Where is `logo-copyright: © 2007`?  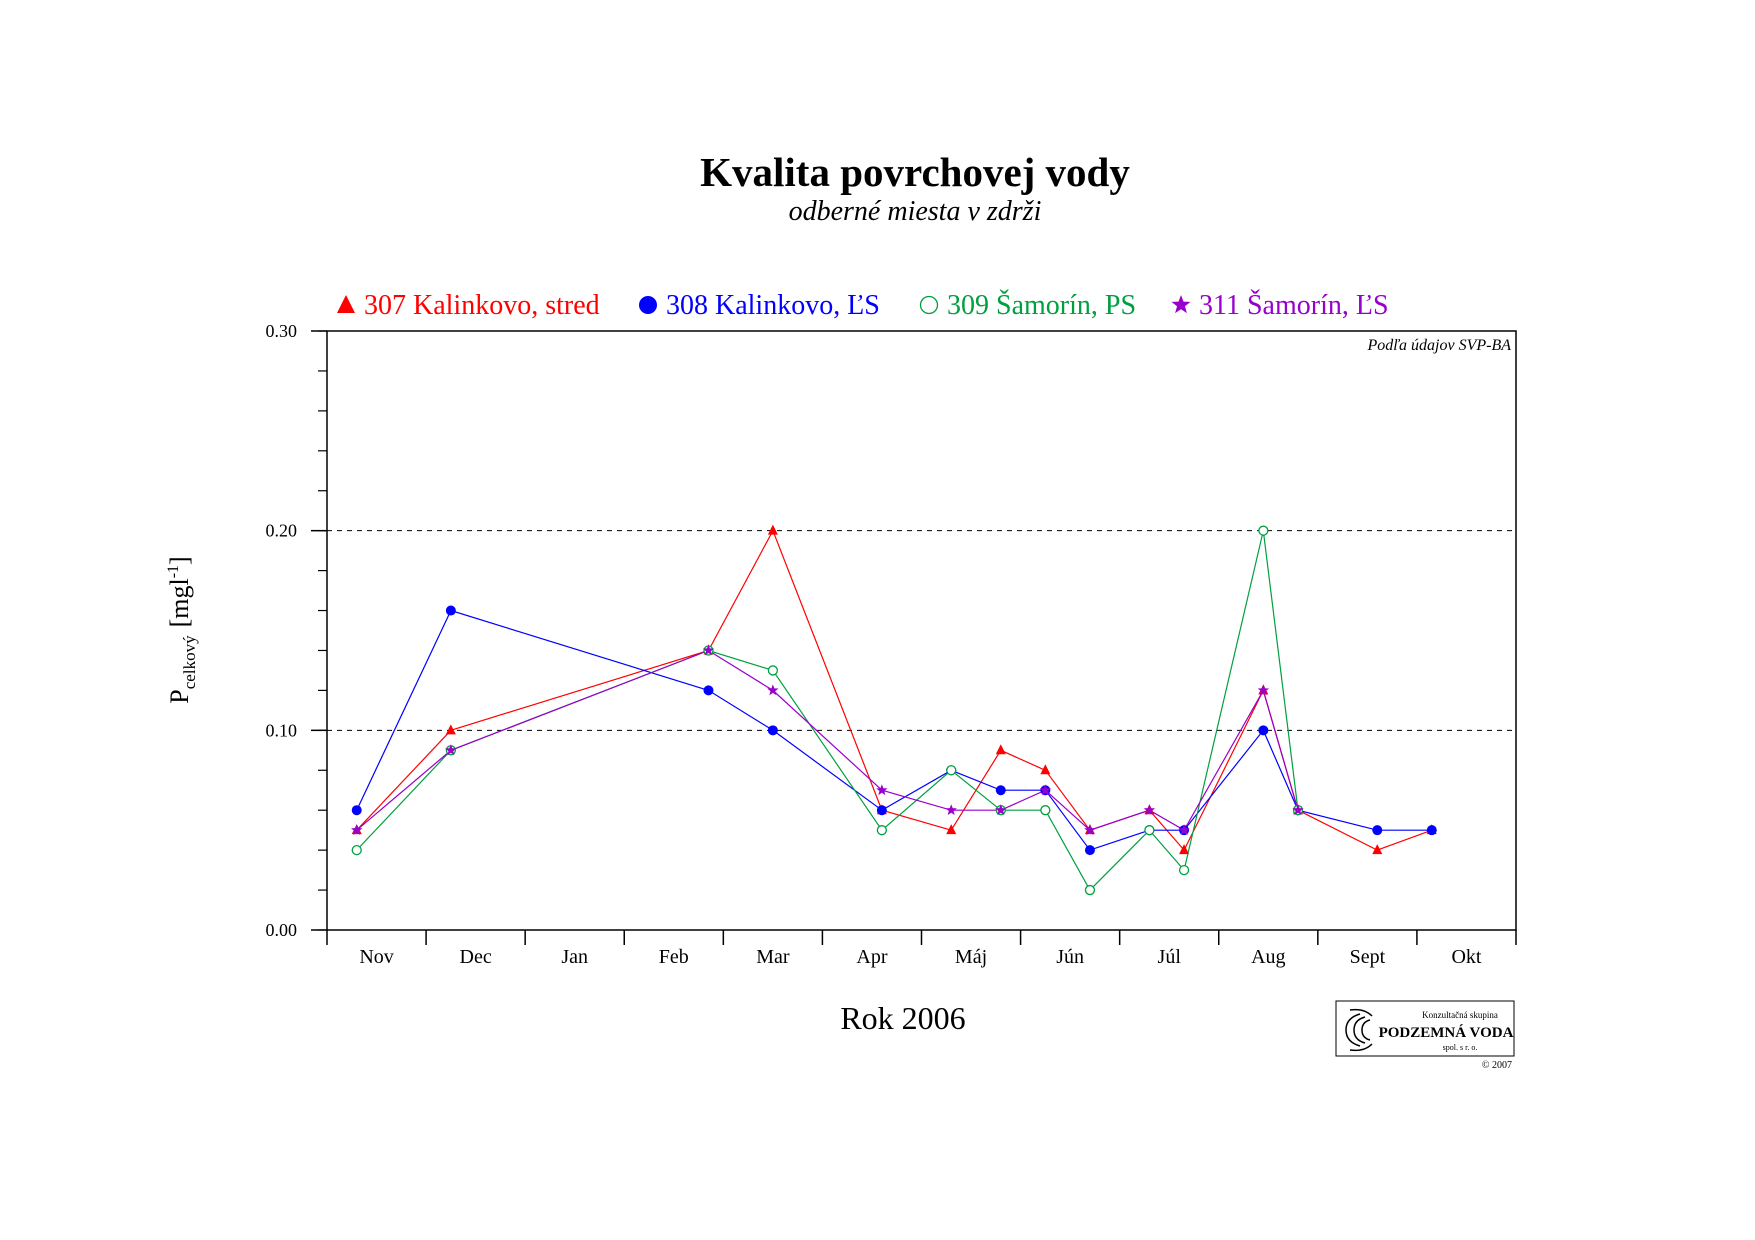
logo-copyright: © 2007 is located at coordinates (1497, 1065).